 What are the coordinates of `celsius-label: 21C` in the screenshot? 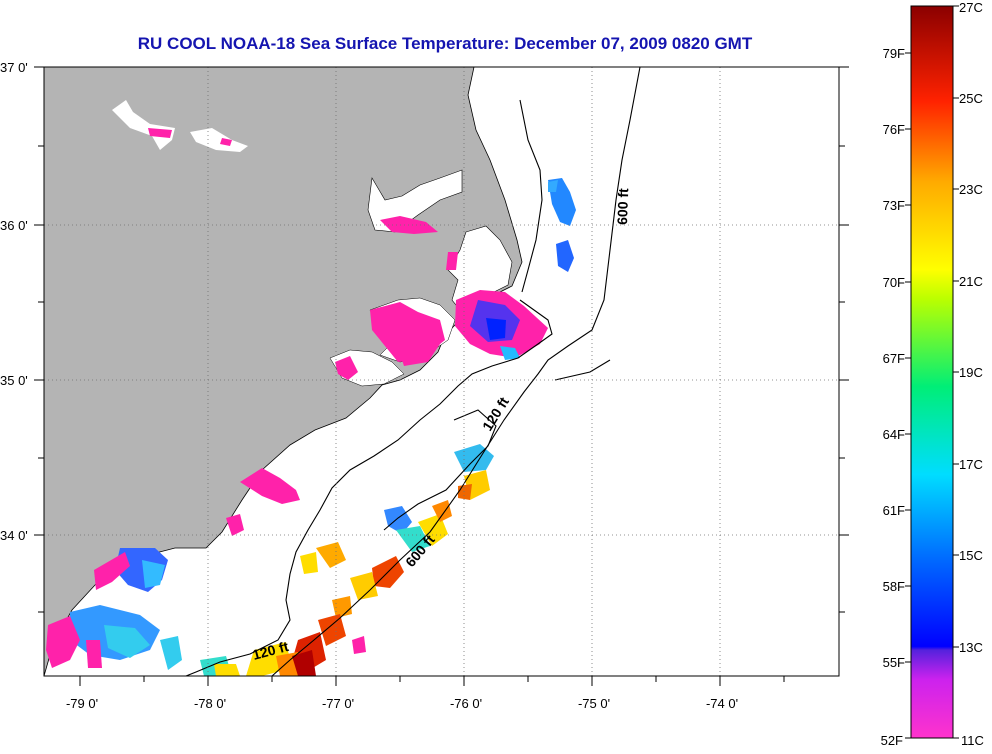 It's located at (971, 281).